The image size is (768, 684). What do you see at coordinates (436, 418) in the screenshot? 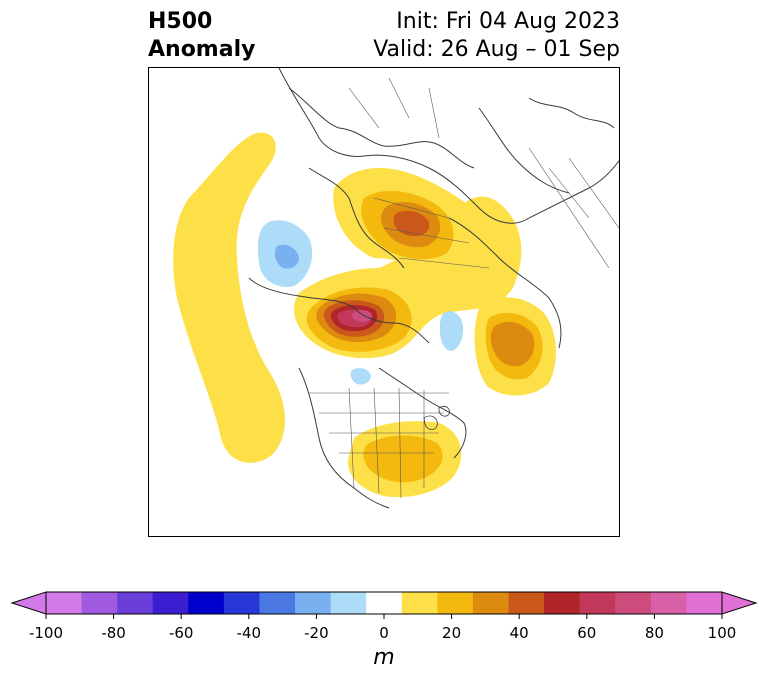
I see `great-lakes` at bounding box center [436, 418].